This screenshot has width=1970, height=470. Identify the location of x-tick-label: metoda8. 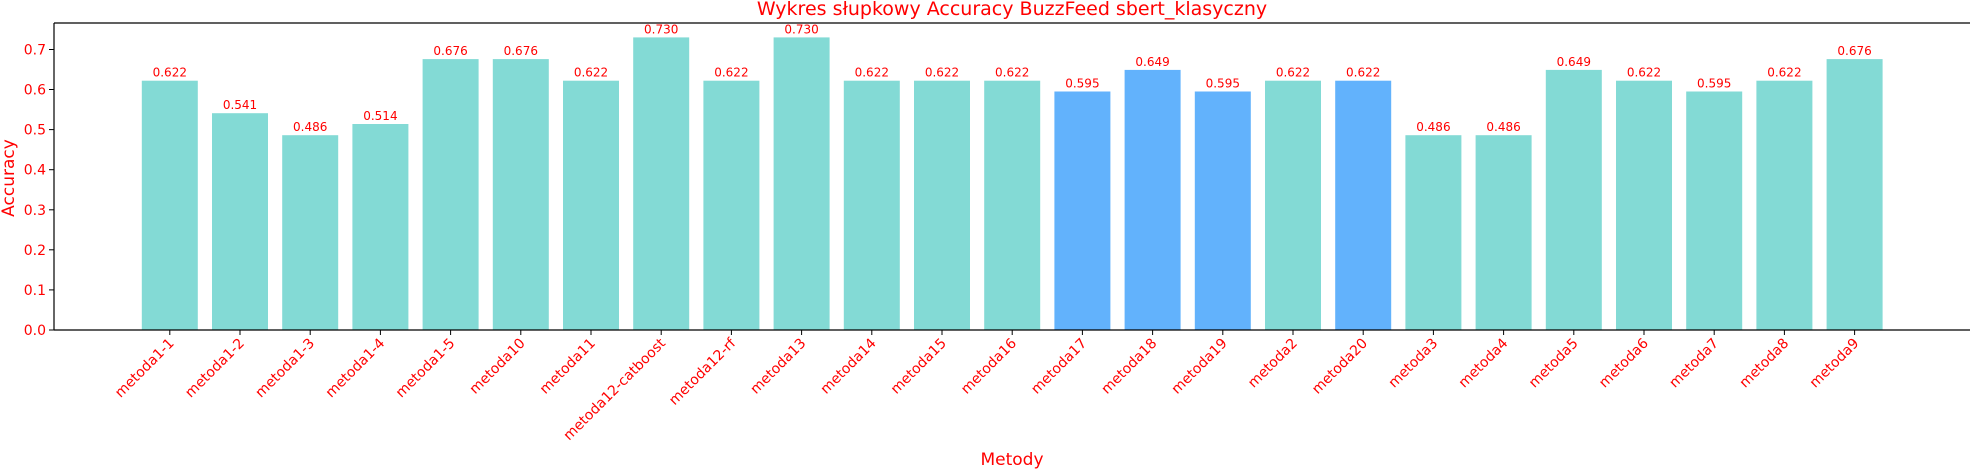
(1765, 364).